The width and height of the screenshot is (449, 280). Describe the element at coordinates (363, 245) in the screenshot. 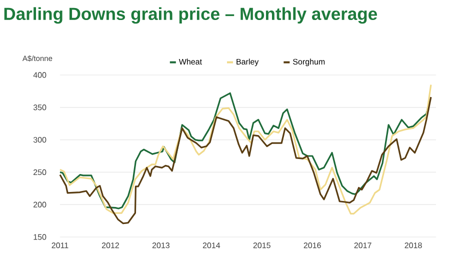

I see `x-tick-label: 2017` at that location.